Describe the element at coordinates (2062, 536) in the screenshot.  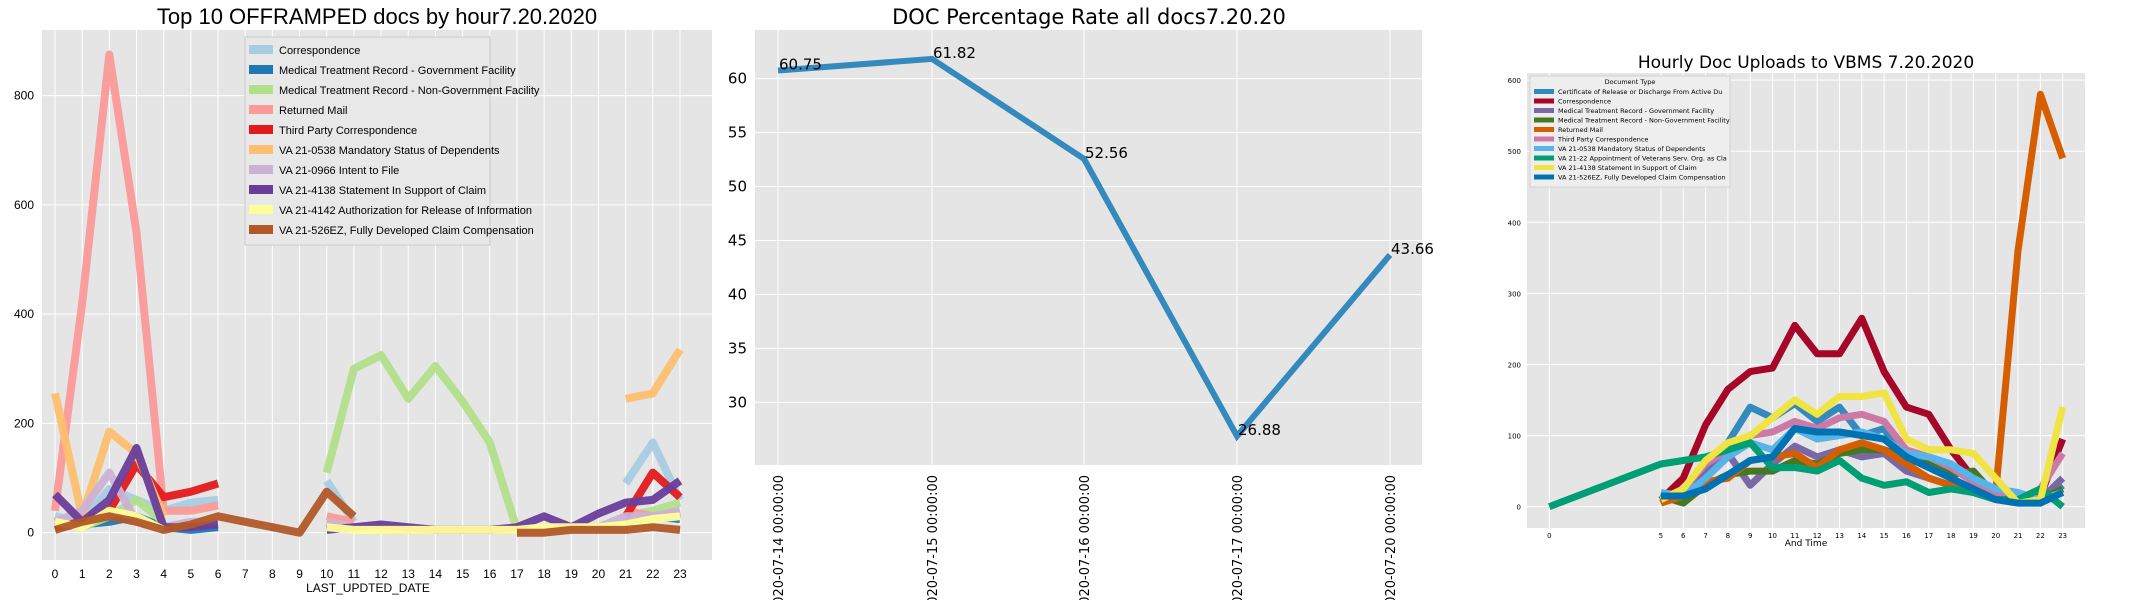
I see `chart-3-x-tick-label: 23` at that location.